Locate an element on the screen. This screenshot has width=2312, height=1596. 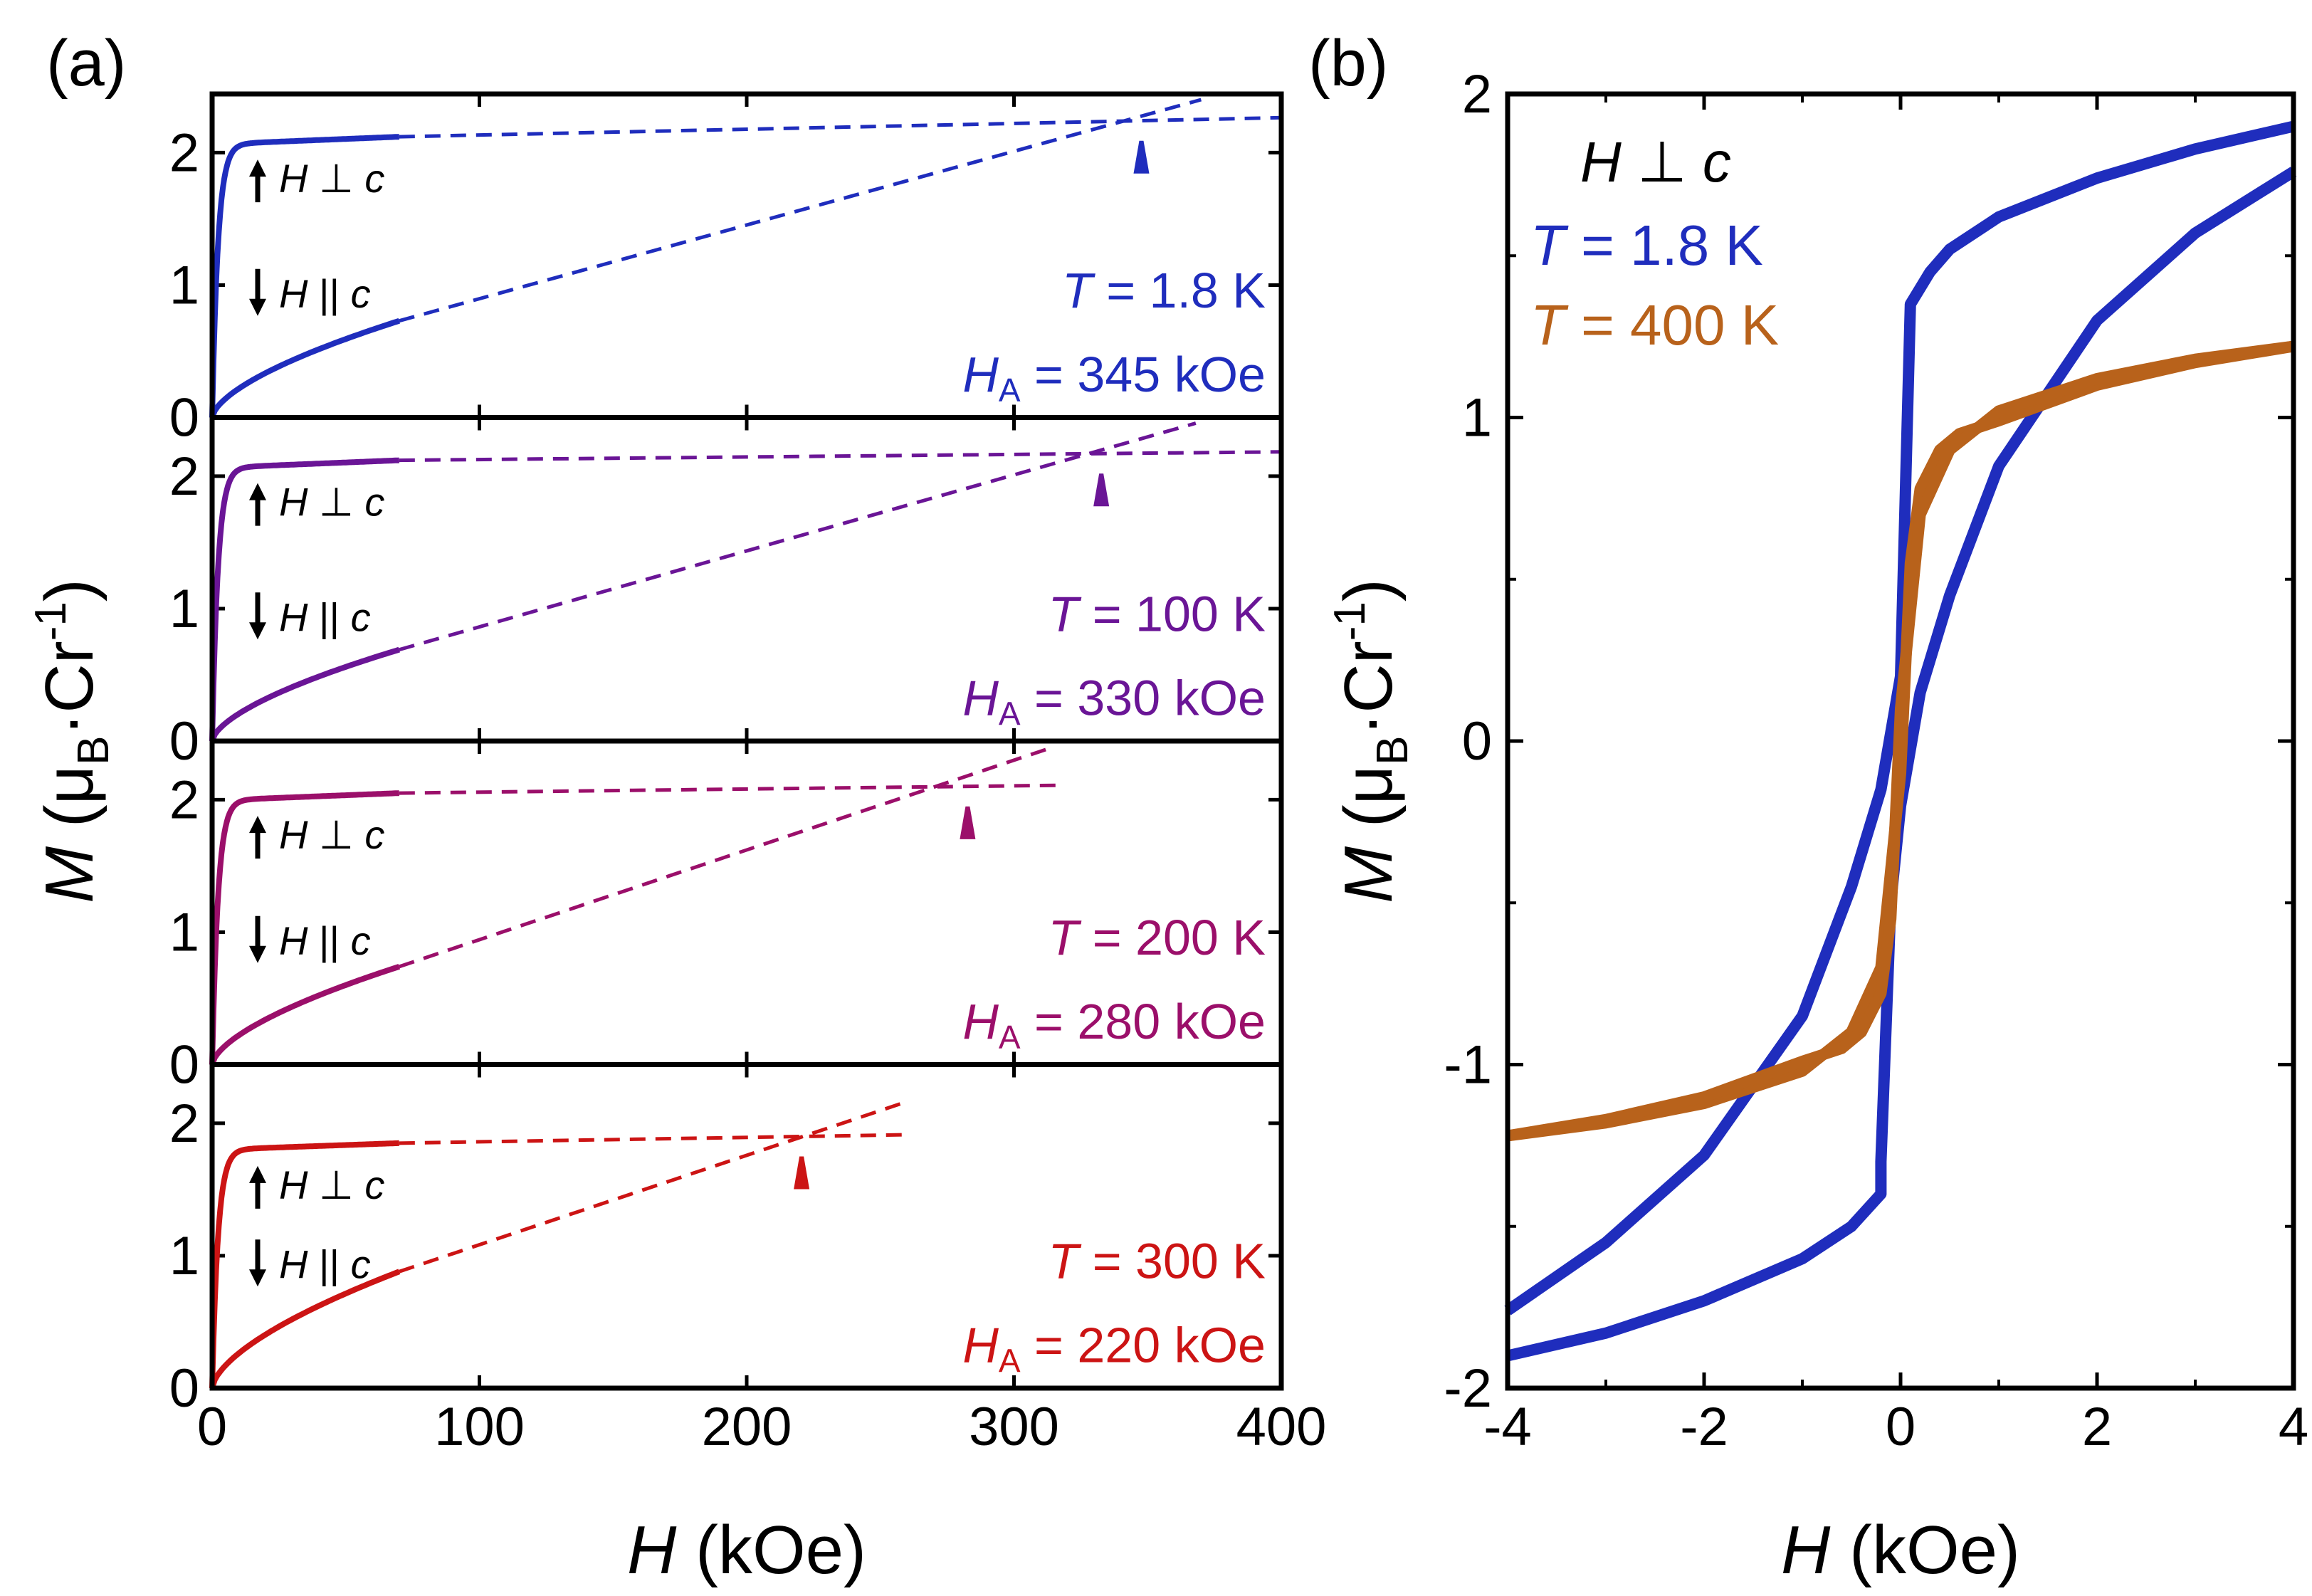
temperature-value: = 200 K is located at coordinates (1172, 937).